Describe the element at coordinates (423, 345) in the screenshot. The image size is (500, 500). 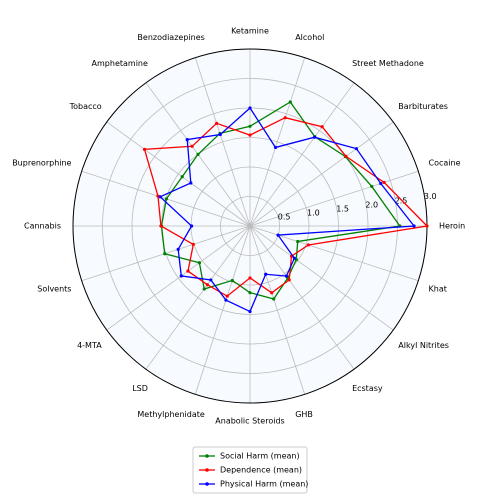
I see `category-label: Alkyl Nitrites` at that location.